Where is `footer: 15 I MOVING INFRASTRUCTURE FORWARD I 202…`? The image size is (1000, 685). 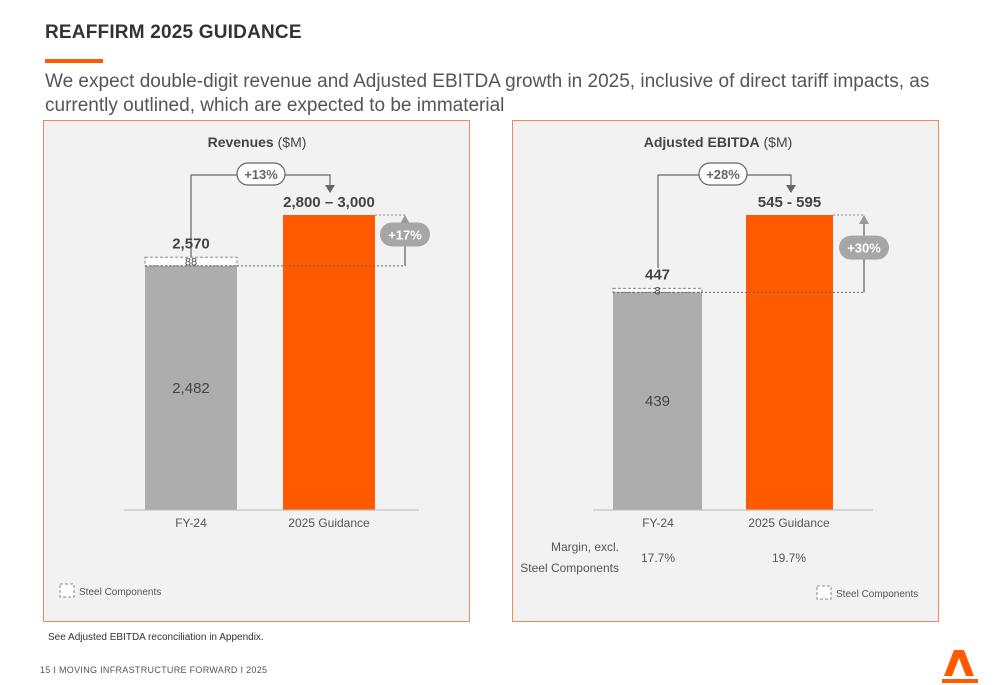
footer: 15 I MOVING INFRASTRUCTURE FORWARD I 202… is located at coordinates (154, 670).